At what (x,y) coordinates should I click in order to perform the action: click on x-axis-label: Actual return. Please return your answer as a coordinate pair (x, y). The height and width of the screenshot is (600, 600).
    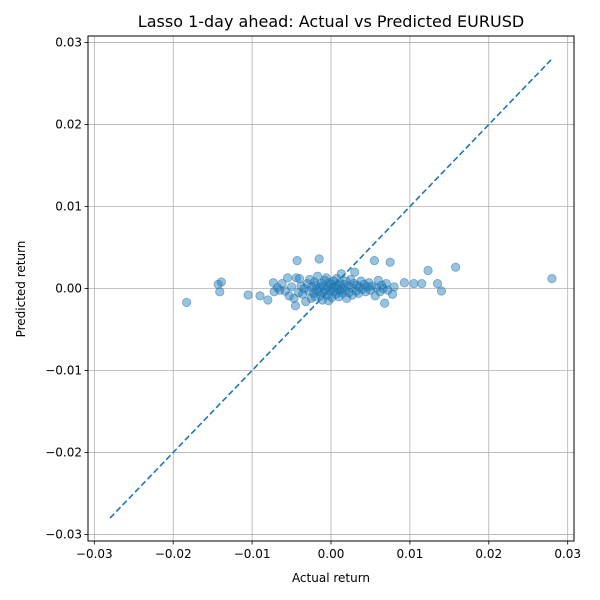
    Looking at the image, I should click on (331, 578).